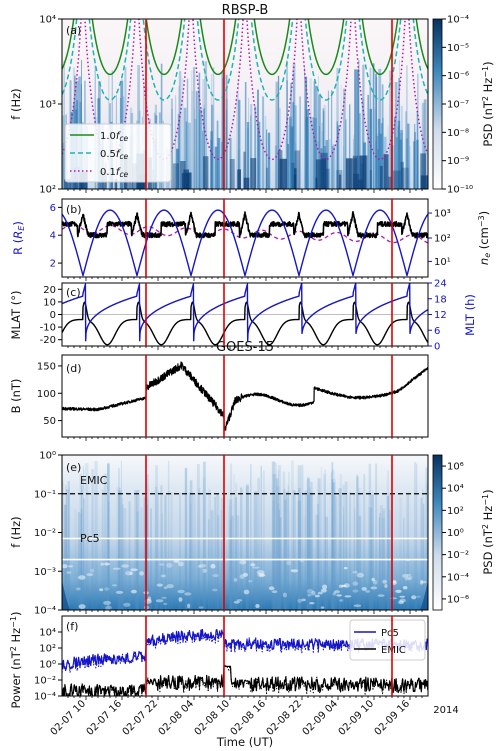  What do you see at coordinates (48, 665) in the screenshot?
I see `panel-f-y-ticks: 10⁻⁴ 10⁻² 10⁰ 10² 10⁴` at bounding box center [48, 665].